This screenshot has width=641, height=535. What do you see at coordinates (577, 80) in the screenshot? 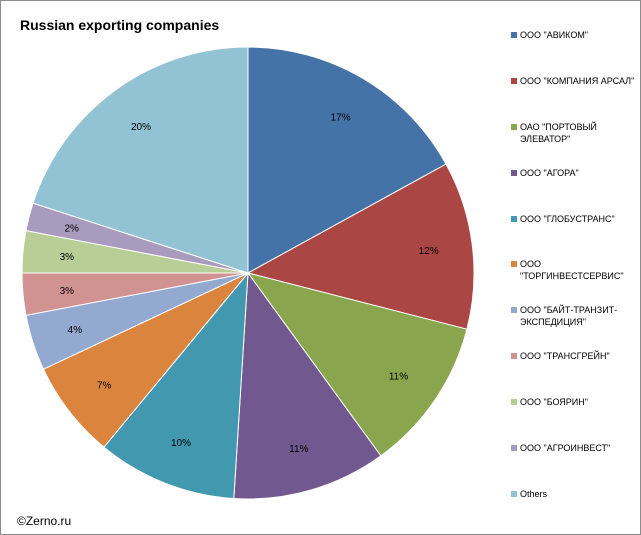
I see `legend-label: ООО "КОМПАНИЯ АРСАЛ"` at bounding box center [577, 80].